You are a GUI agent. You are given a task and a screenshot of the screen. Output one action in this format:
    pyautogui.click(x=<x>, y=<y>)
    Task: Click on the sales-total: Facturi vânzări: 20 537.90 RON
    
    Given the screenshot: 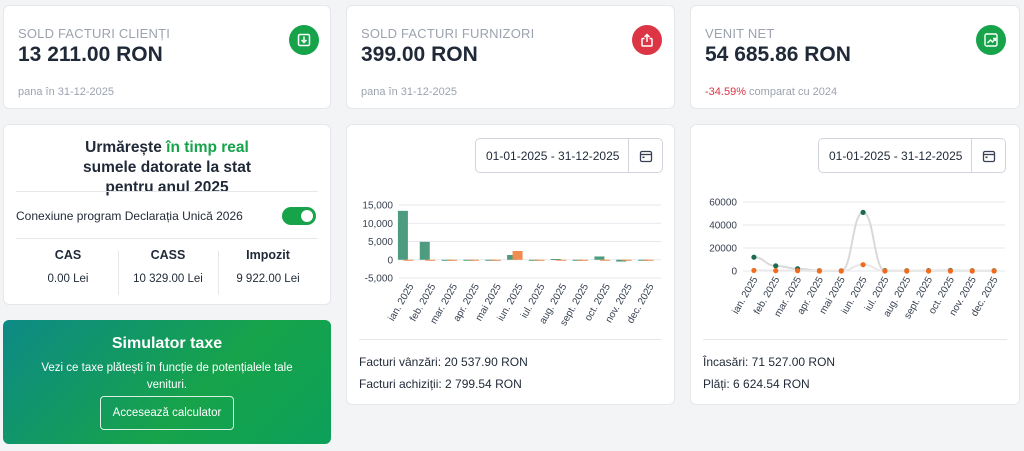 What is the action you would take?
    pyautogui.click(x=443, y=362)
    